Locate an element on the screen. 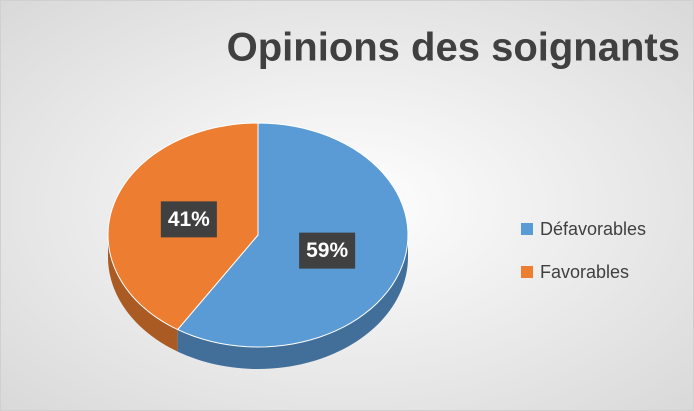  data-label-text: 59% is located at coordinates (327, 250).